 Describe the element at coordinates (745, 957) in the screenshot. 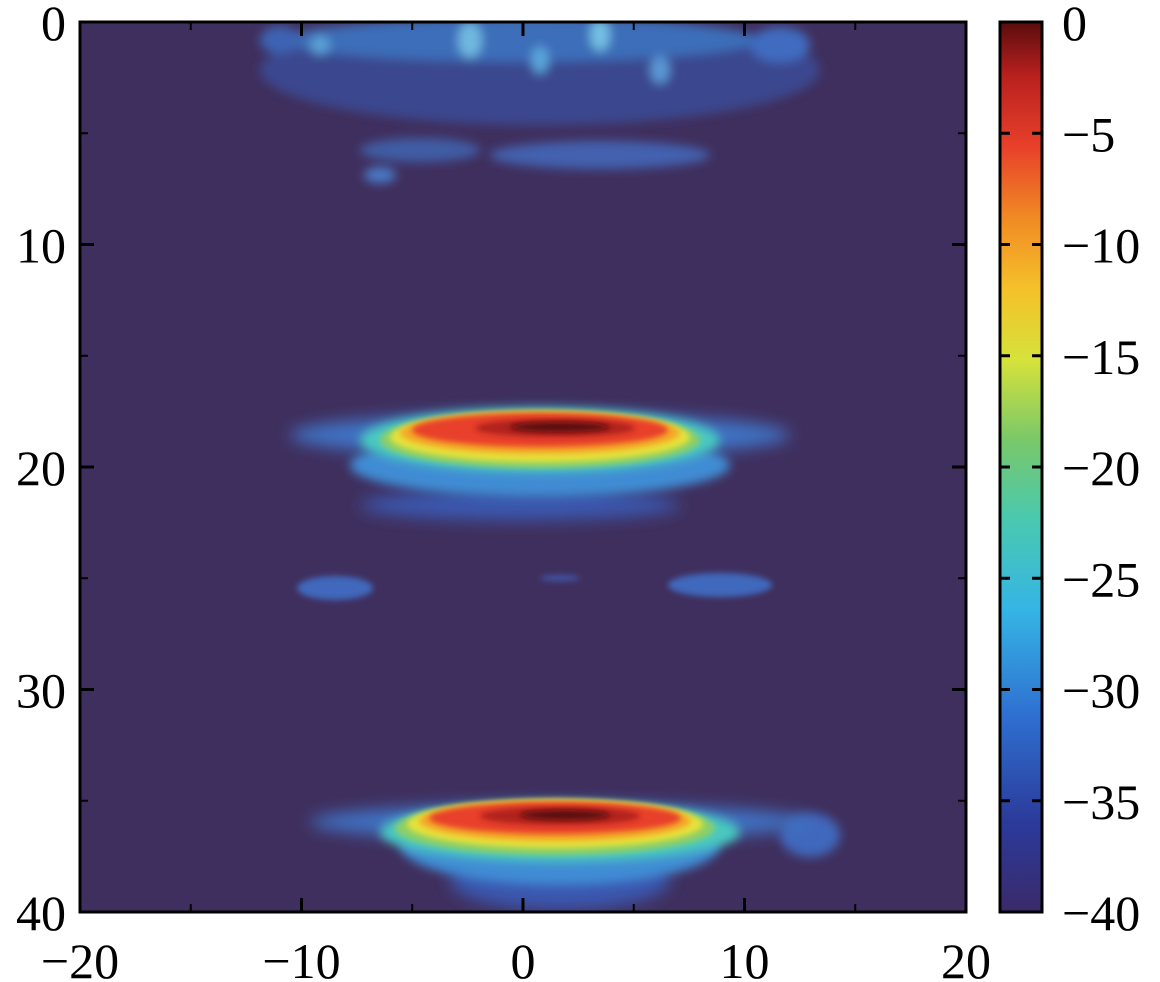

I see `x-tick-label: 10` at that location.